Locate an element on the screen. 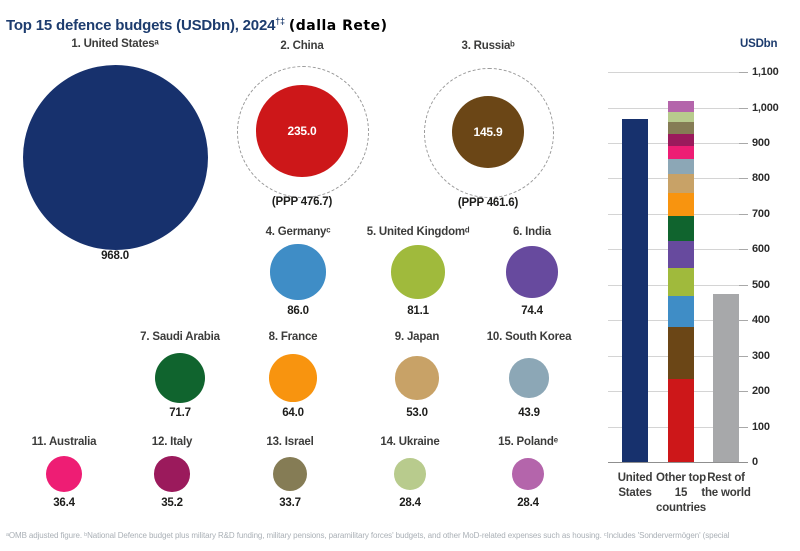 This screenshot has height=551, width=800. bar-category-label: Other top 15 countries is located at coordinates (681, 493).